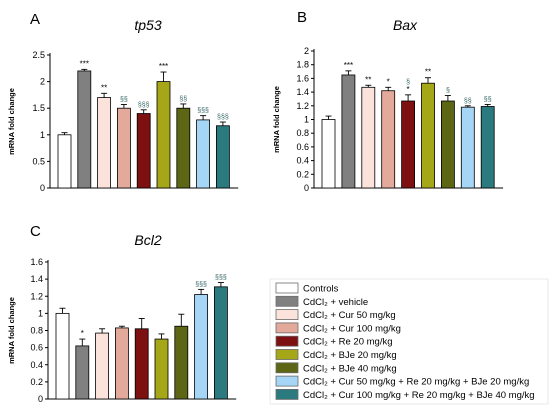 This screenshot has height=406, width=550. What do you see at coordinates (321, 289) in the screenshot?
I see `legend-entry: Controls` at bounding box center [321, 289].